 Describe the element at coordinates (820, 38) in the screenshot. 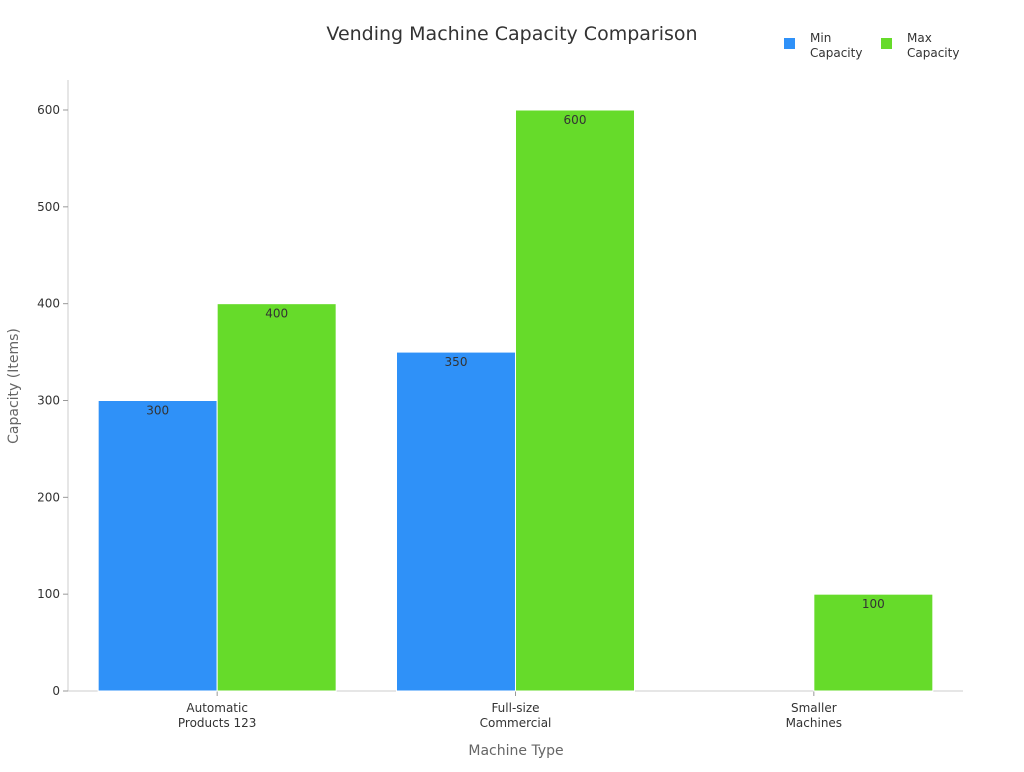

I see `legend-label: Min` at that location.